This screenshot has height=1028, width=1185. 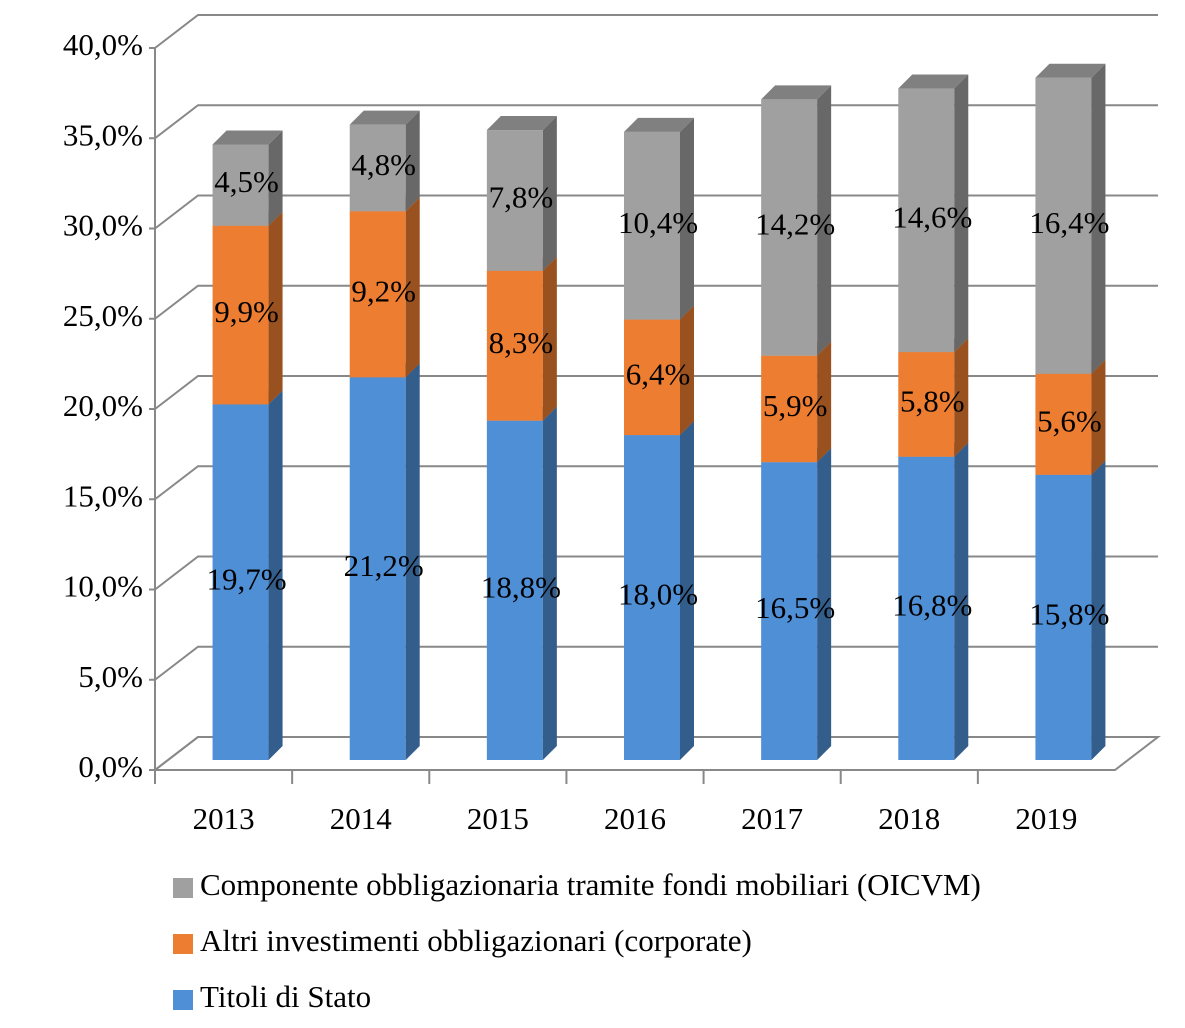 I want to click on x-tick-label: 2016, so click(x=635, y=818).